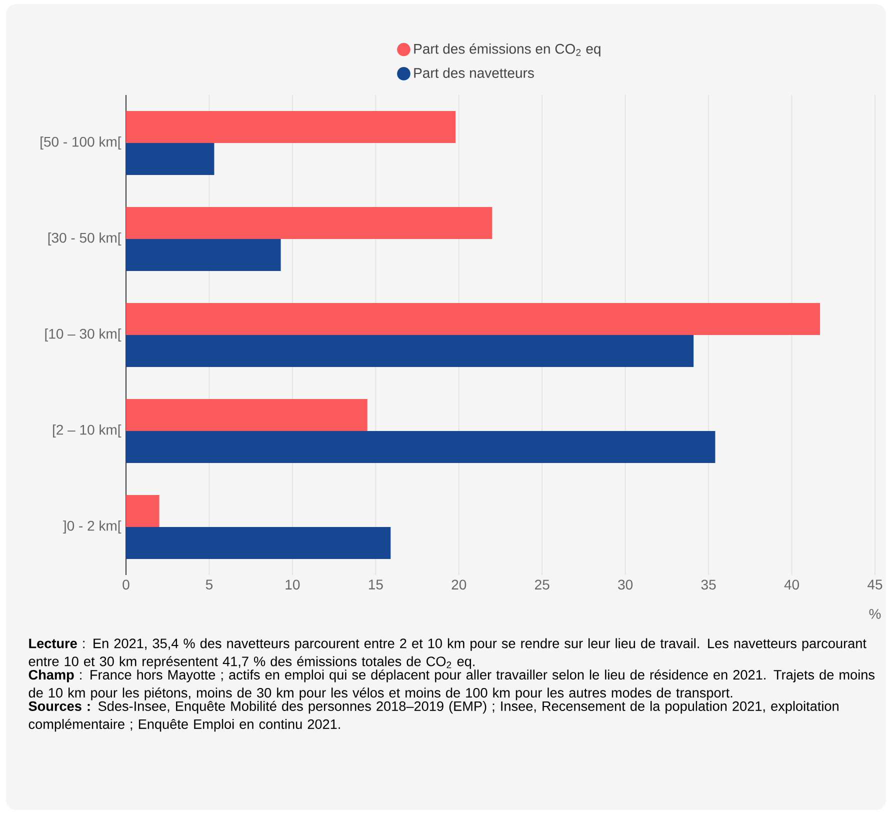 The image size is (890, 816). Describe the element at coordinates (92, 527) in the screenshot. I see `y-tick-label: ]0 - 2 km[` at that location.